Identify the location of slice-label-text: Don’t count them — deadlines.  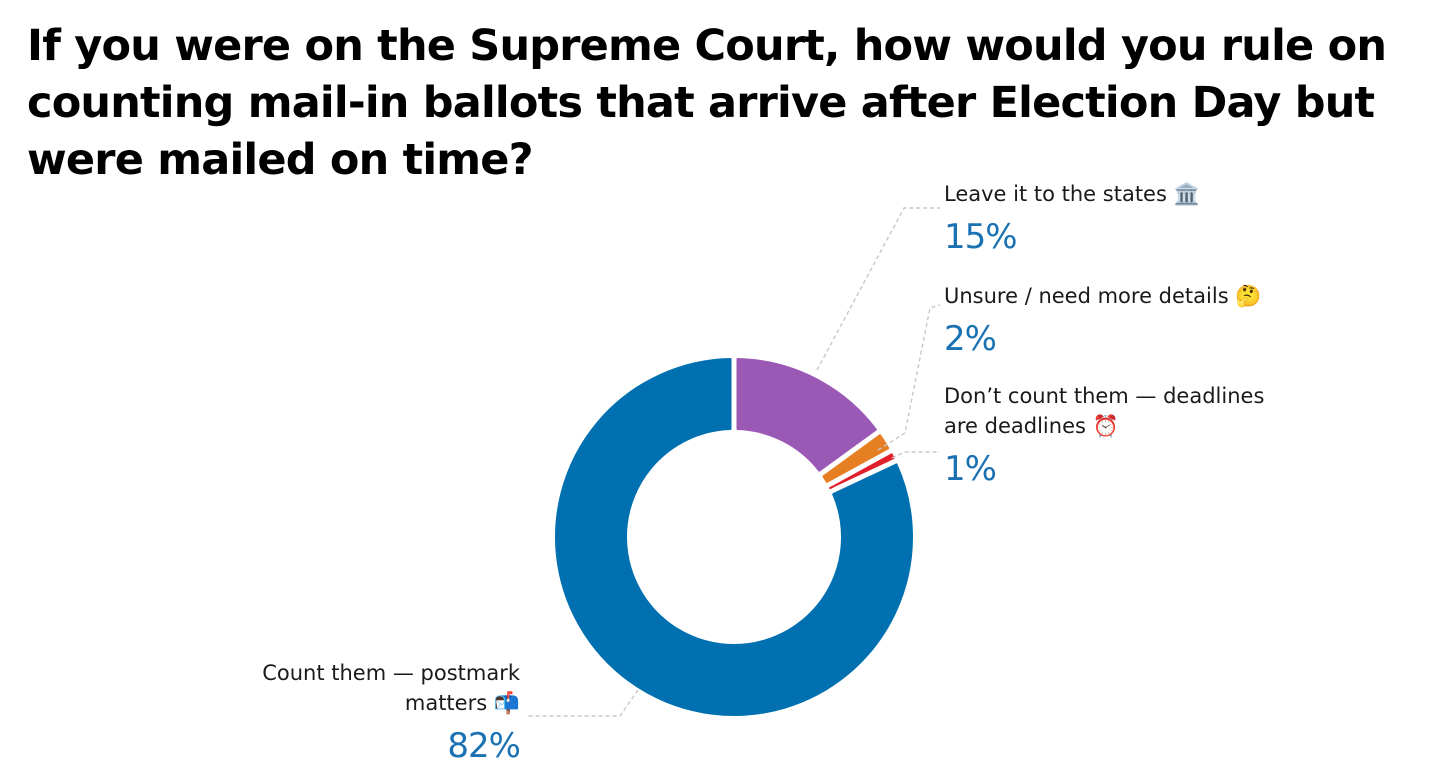
(1104, 396).